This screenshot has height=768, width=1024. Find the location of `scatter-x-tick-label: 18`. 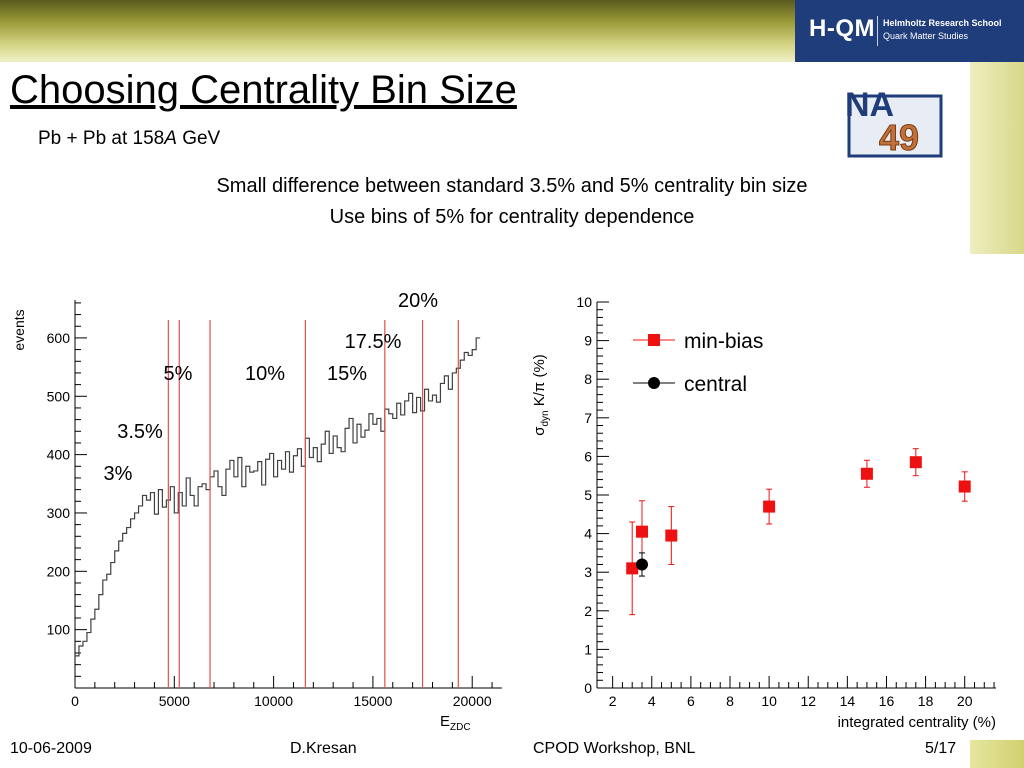

scatter-x-tick-label: 18 is located at coordinates (926, 701).